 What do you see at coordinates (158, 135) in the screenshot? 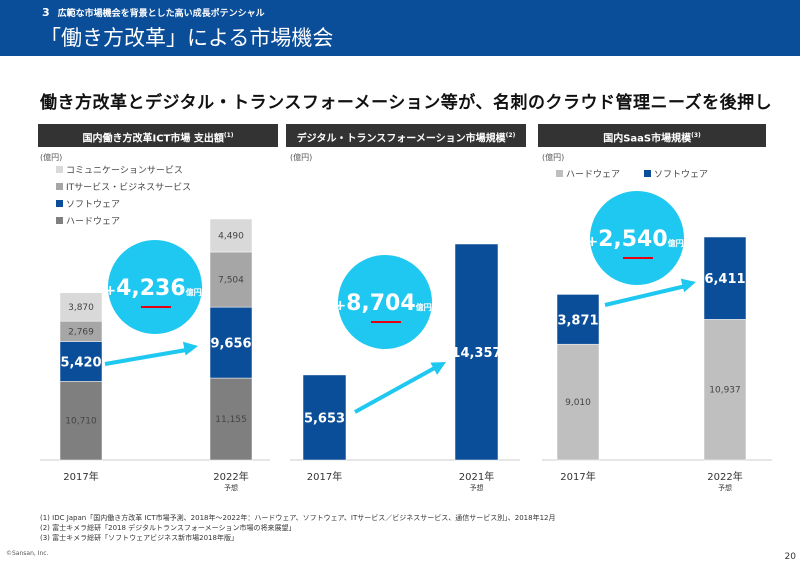
I see `panel-title-1: 国内働き方改革ICT市場 支出額(1)` at bounding box center [158, 135].